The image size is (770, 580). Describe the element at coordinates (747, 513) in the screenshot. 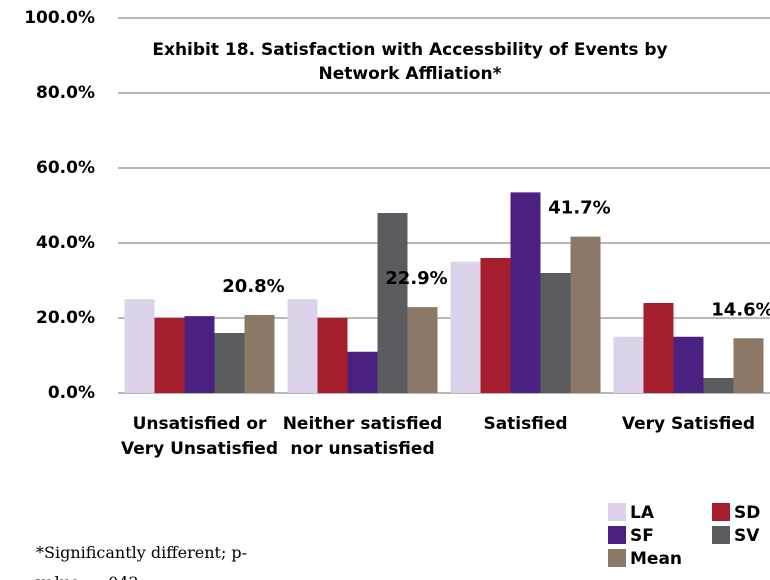

I see `legend-label: SD` at that location.